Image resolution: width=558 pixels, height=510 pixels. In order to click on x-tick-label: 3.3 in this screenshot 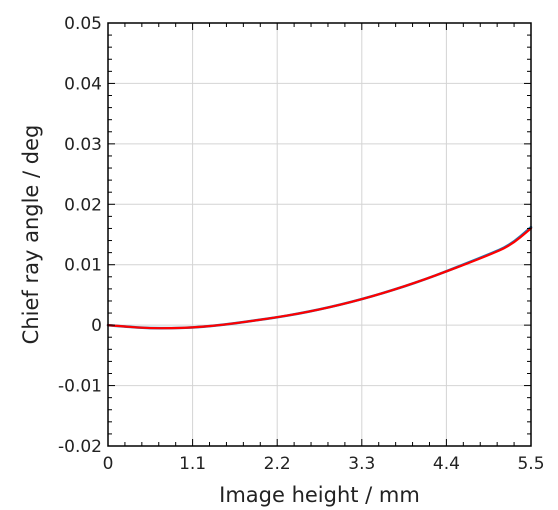, I will do `click(361, 464)`.